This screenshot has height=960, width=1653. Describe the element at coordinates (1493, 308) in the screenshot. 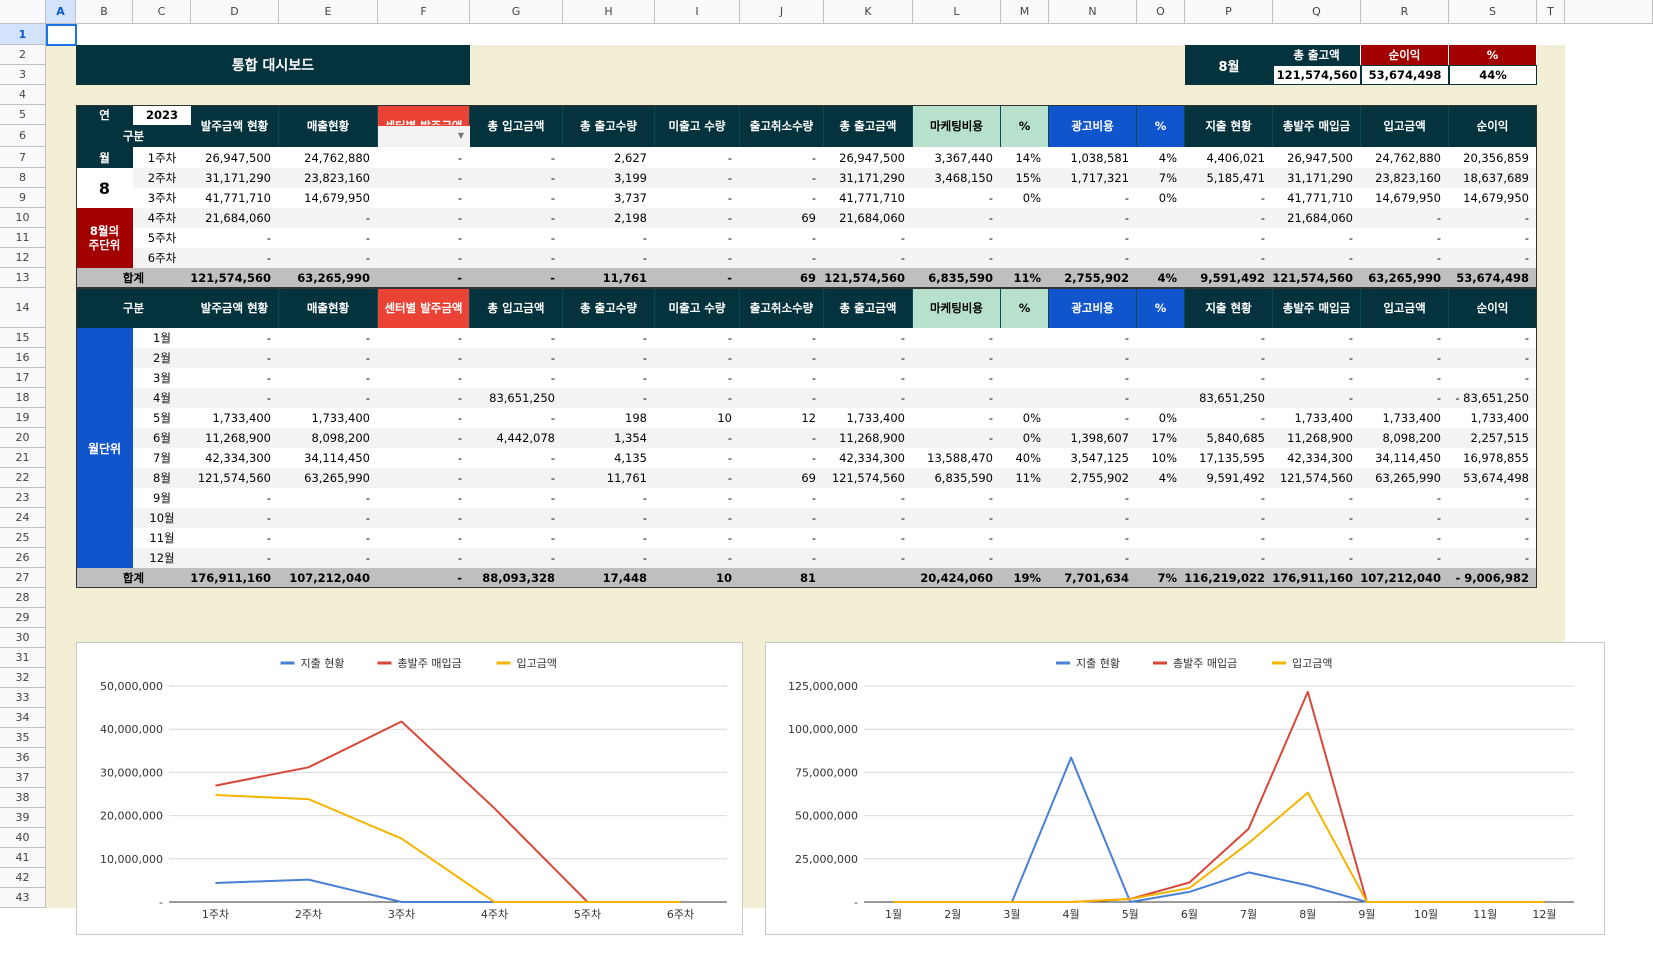

I see `monthly-header-15: 순이익` at that location.